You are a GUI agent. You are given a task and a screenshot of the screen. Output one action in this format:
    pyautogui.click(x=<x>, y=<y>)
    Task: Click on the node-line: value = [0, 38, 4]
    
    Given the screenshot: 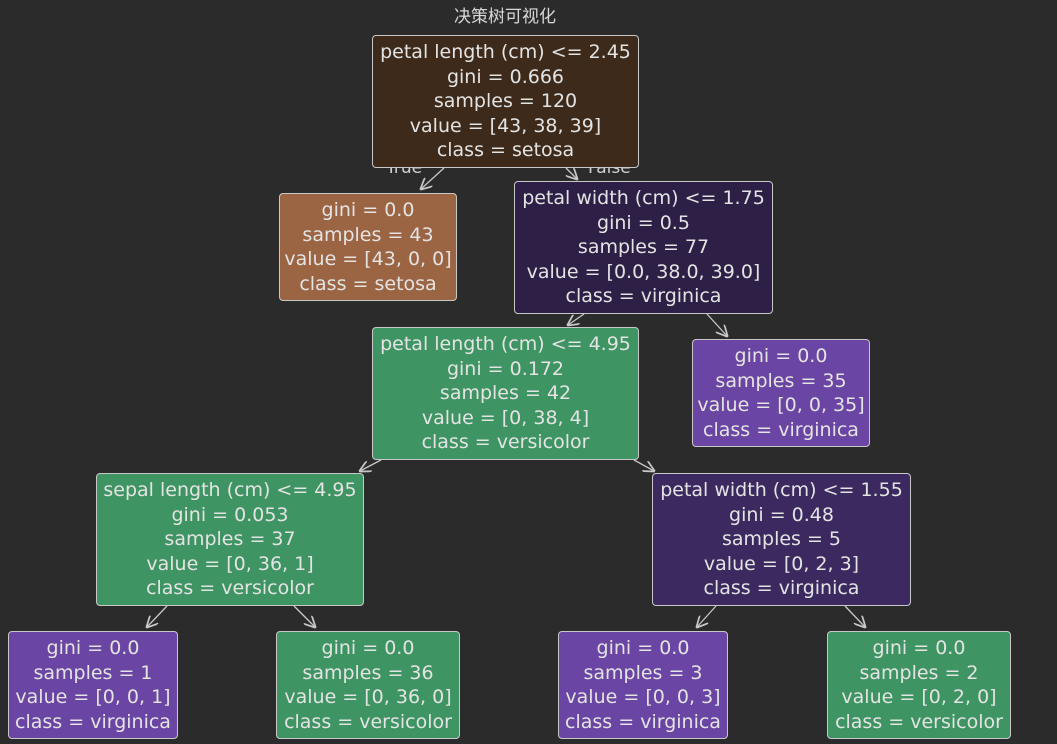 What is the action you would take?
    pyautogui.click(x=505, y=417)
    